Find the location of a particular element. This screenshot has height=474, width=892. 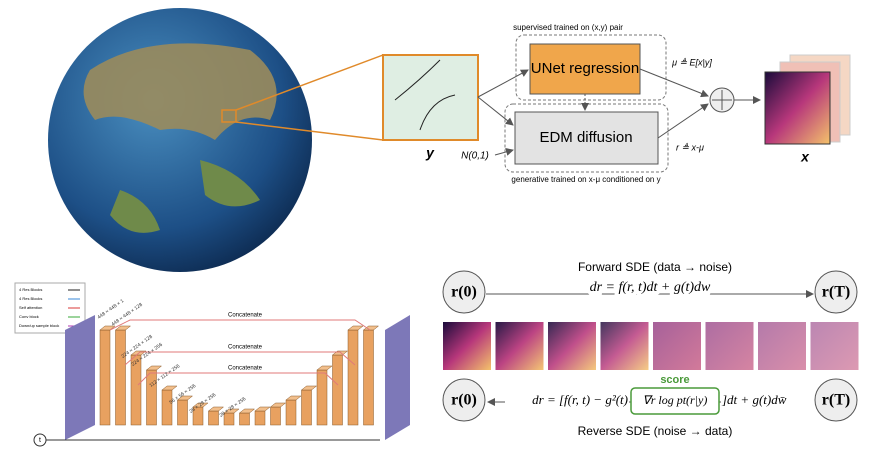

edm-box-label: EDM diffusion is located at coordinates (585, 137).